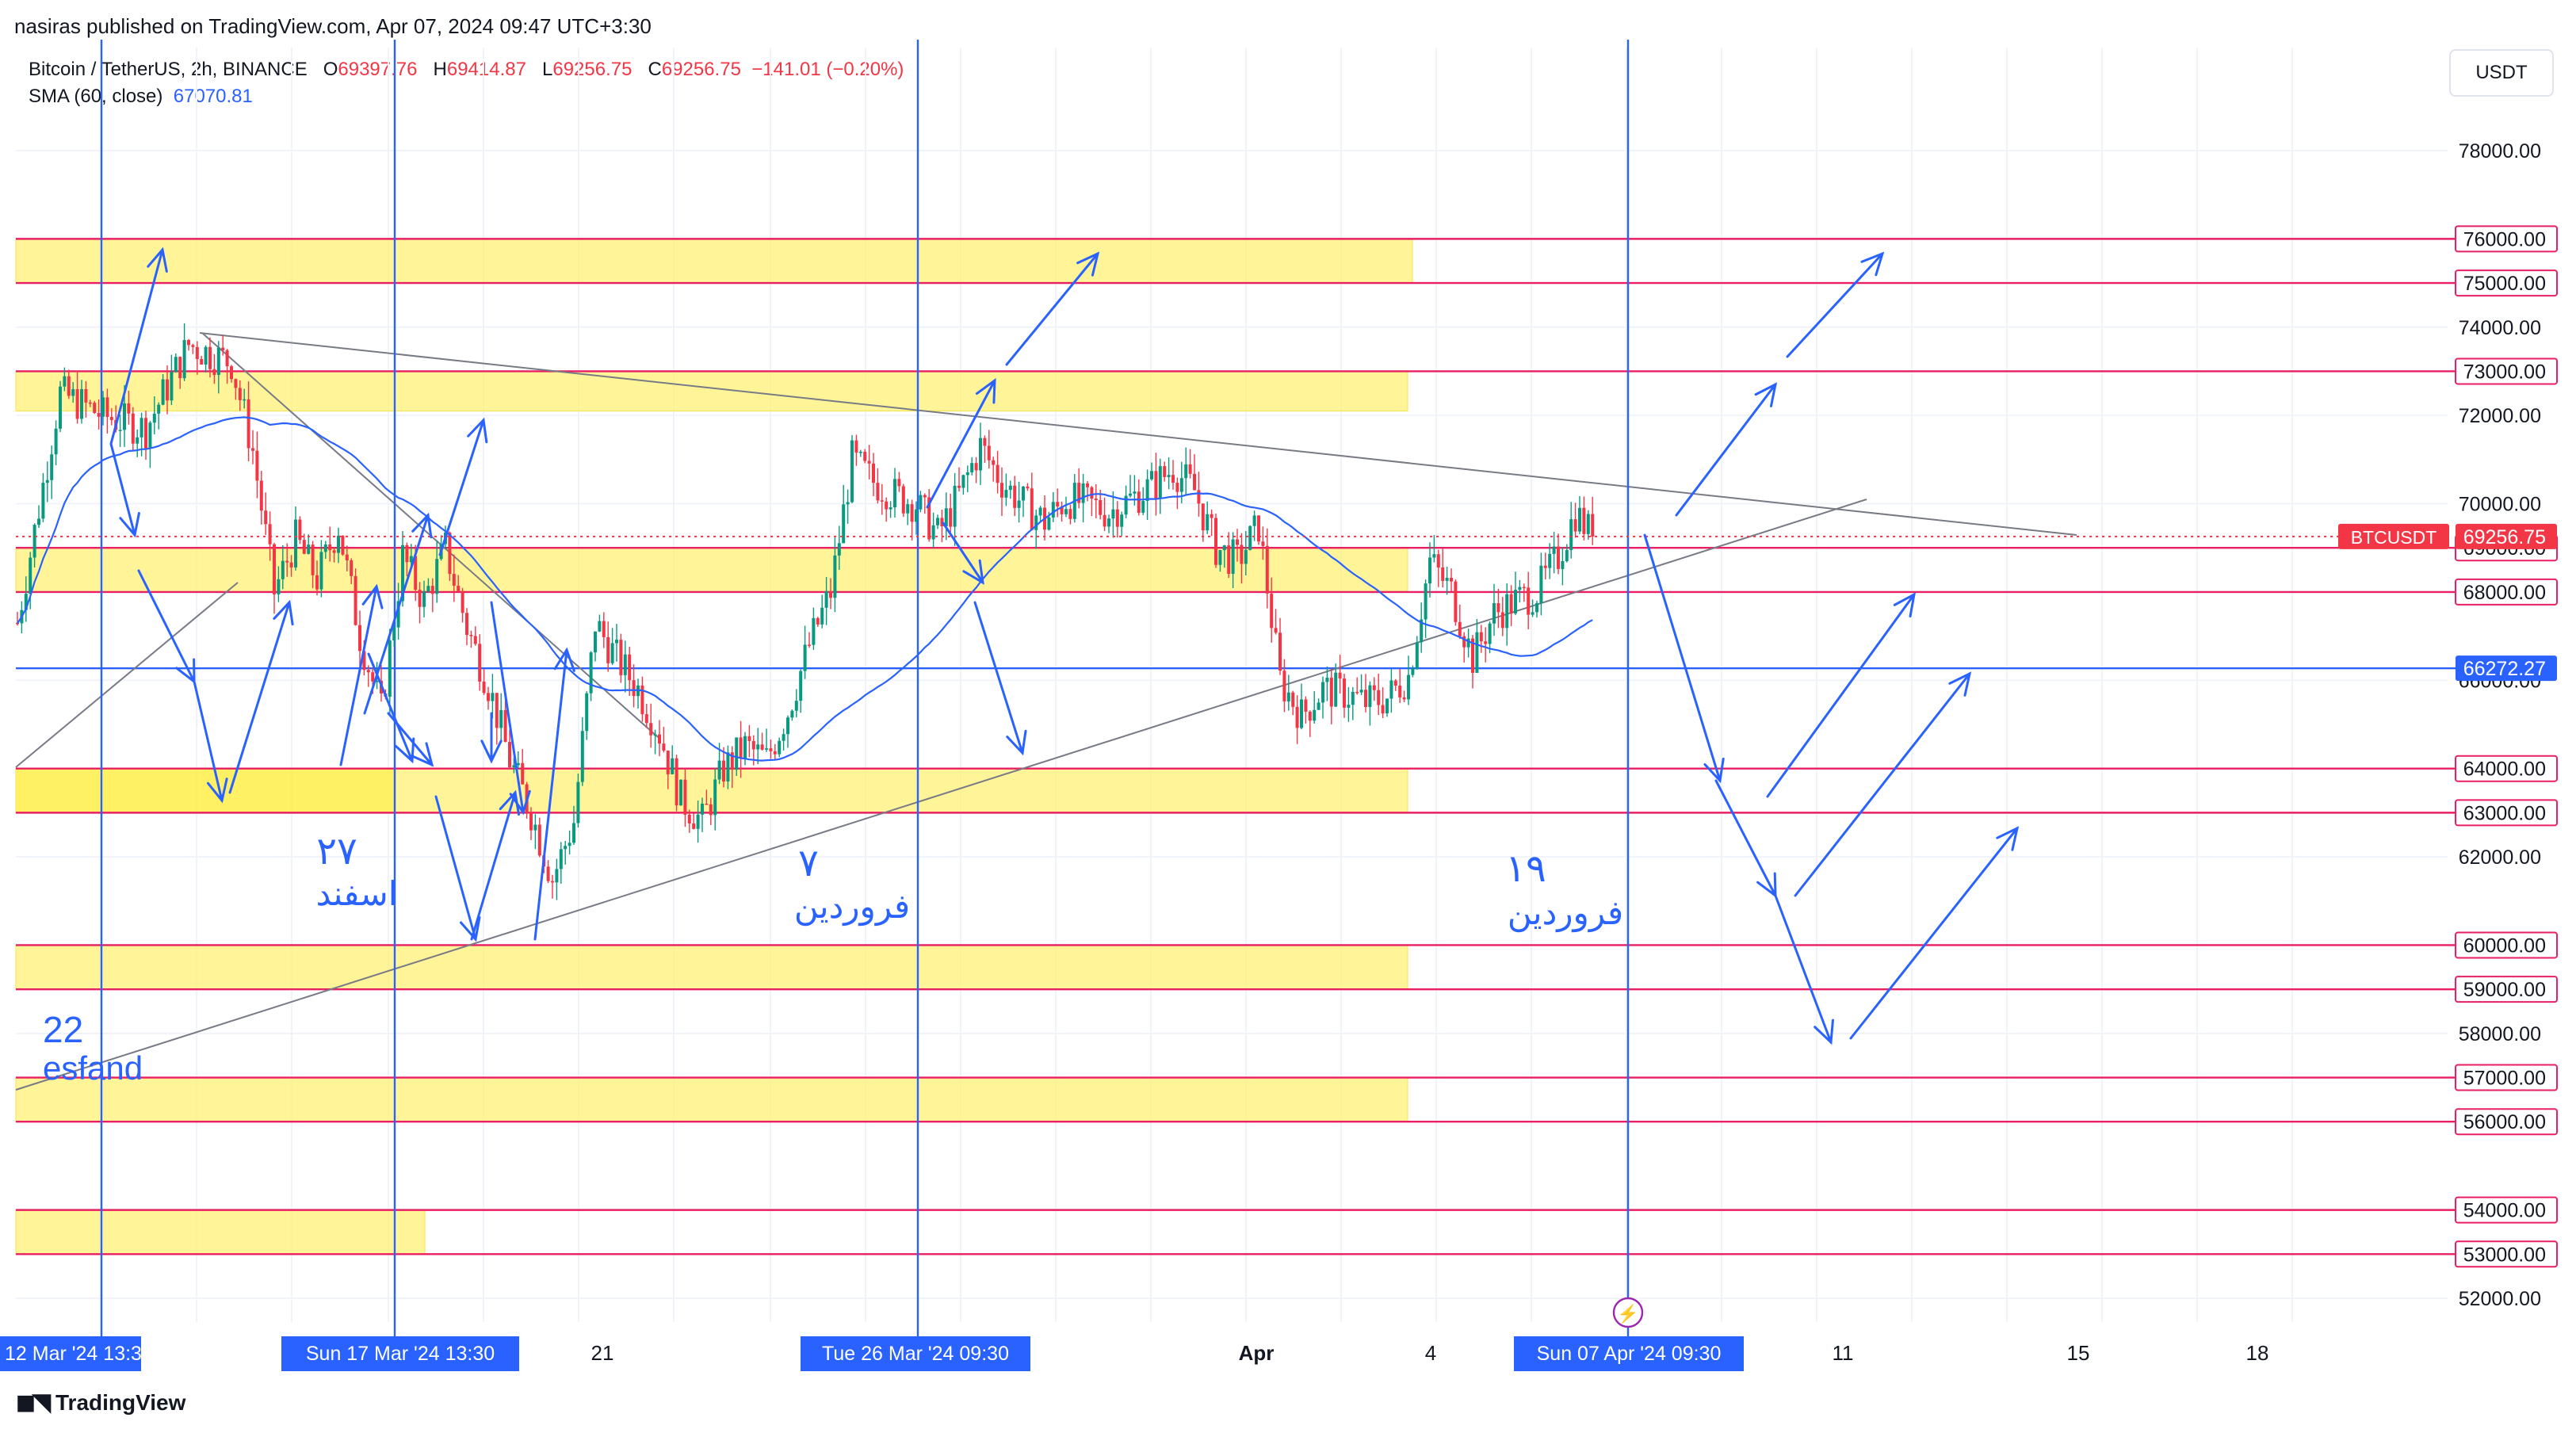  What do you see at coordinates (168, 69) in the screenshot?
I see `symbol-name: Bitcoin / TetherUS, 2h, BINANCE` at bounding box center [168, 69].